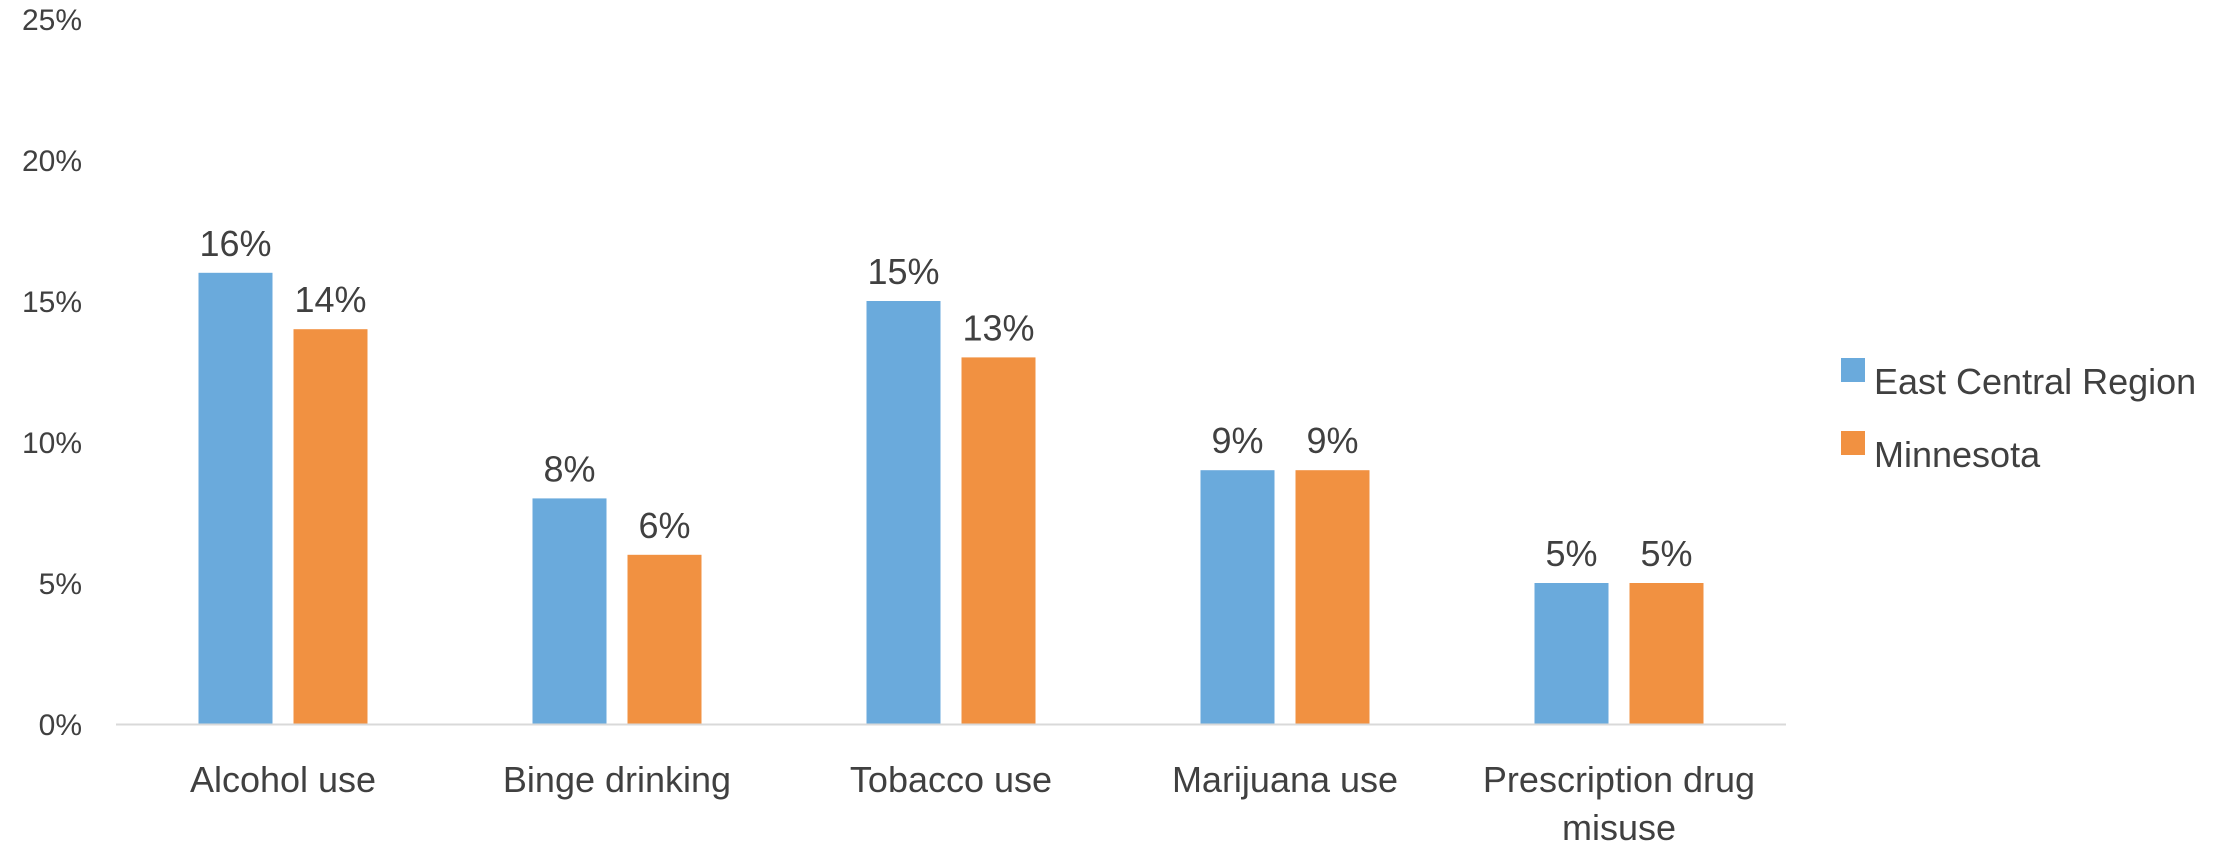 The width and height of the screenshot is (2236, 852). I want to click on x-category-label-line: Alcohol use, so click(283, 779).